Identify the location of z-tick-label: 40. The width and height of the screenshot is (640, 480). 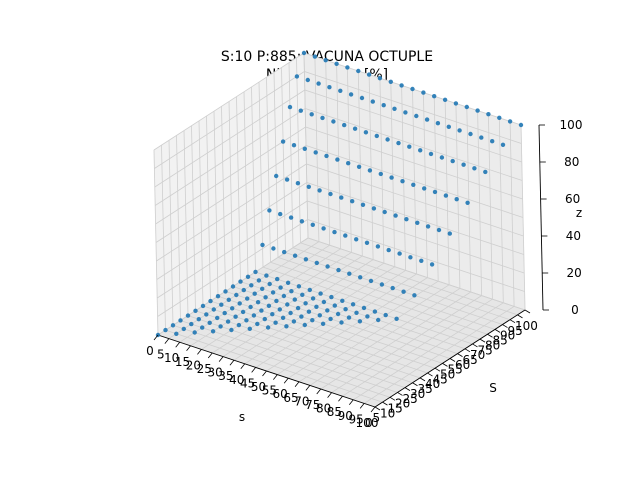
(573, 236).